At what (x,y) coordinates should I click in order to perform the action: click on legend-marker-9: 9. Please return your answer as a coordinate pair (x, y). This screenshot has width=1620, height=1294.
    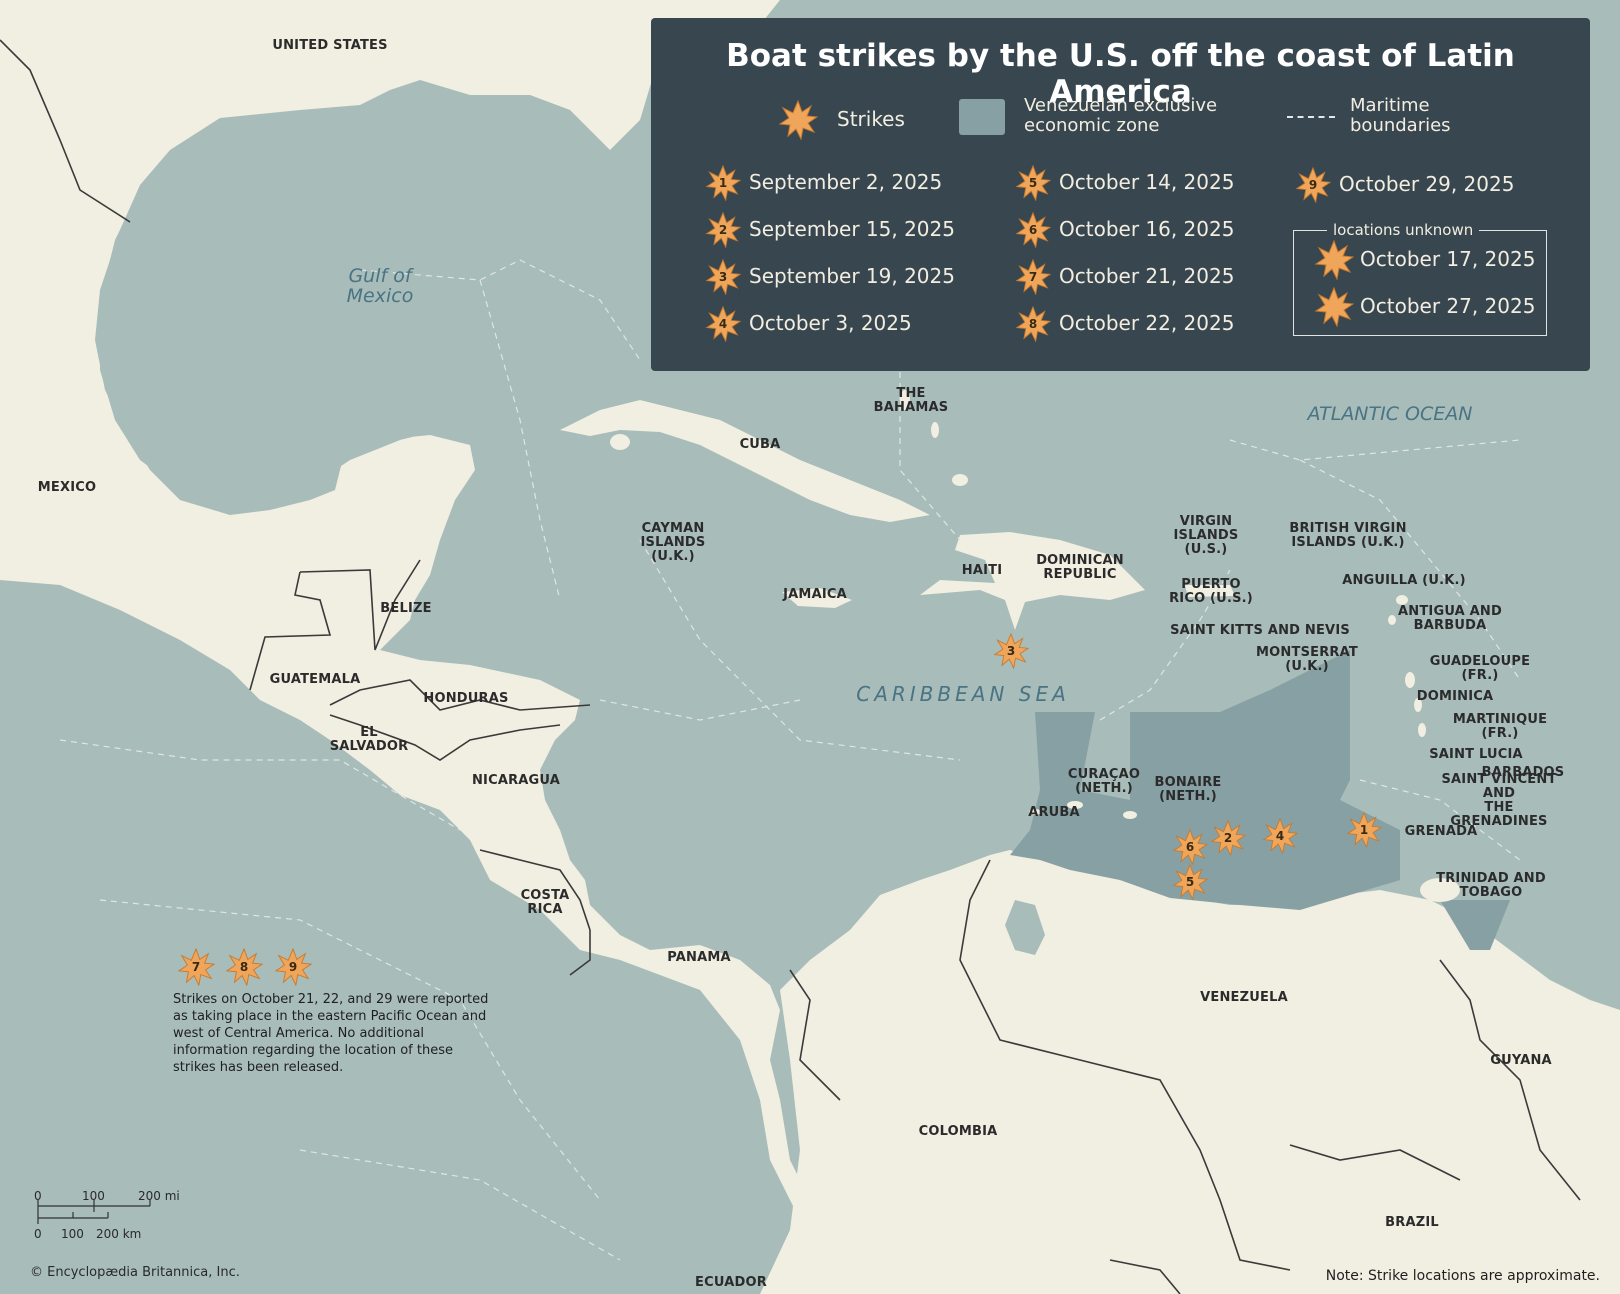
    Looking at the image, I should click on (1313, 185).